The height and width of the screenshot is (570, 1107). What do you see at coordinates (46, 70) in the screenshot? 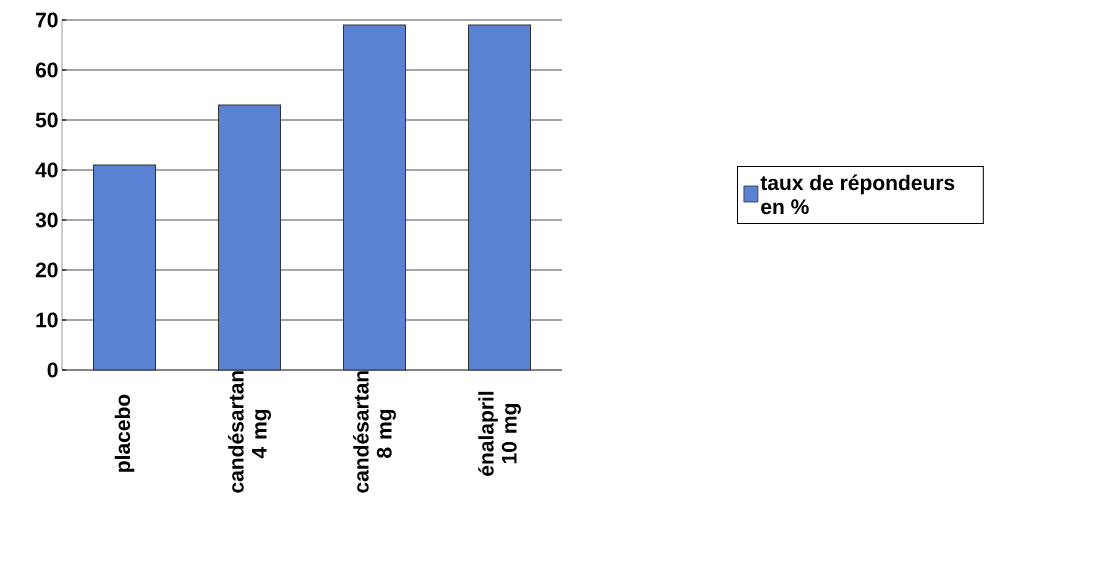
I see `y-tick-label: 60` at bounding box center [46, 70].